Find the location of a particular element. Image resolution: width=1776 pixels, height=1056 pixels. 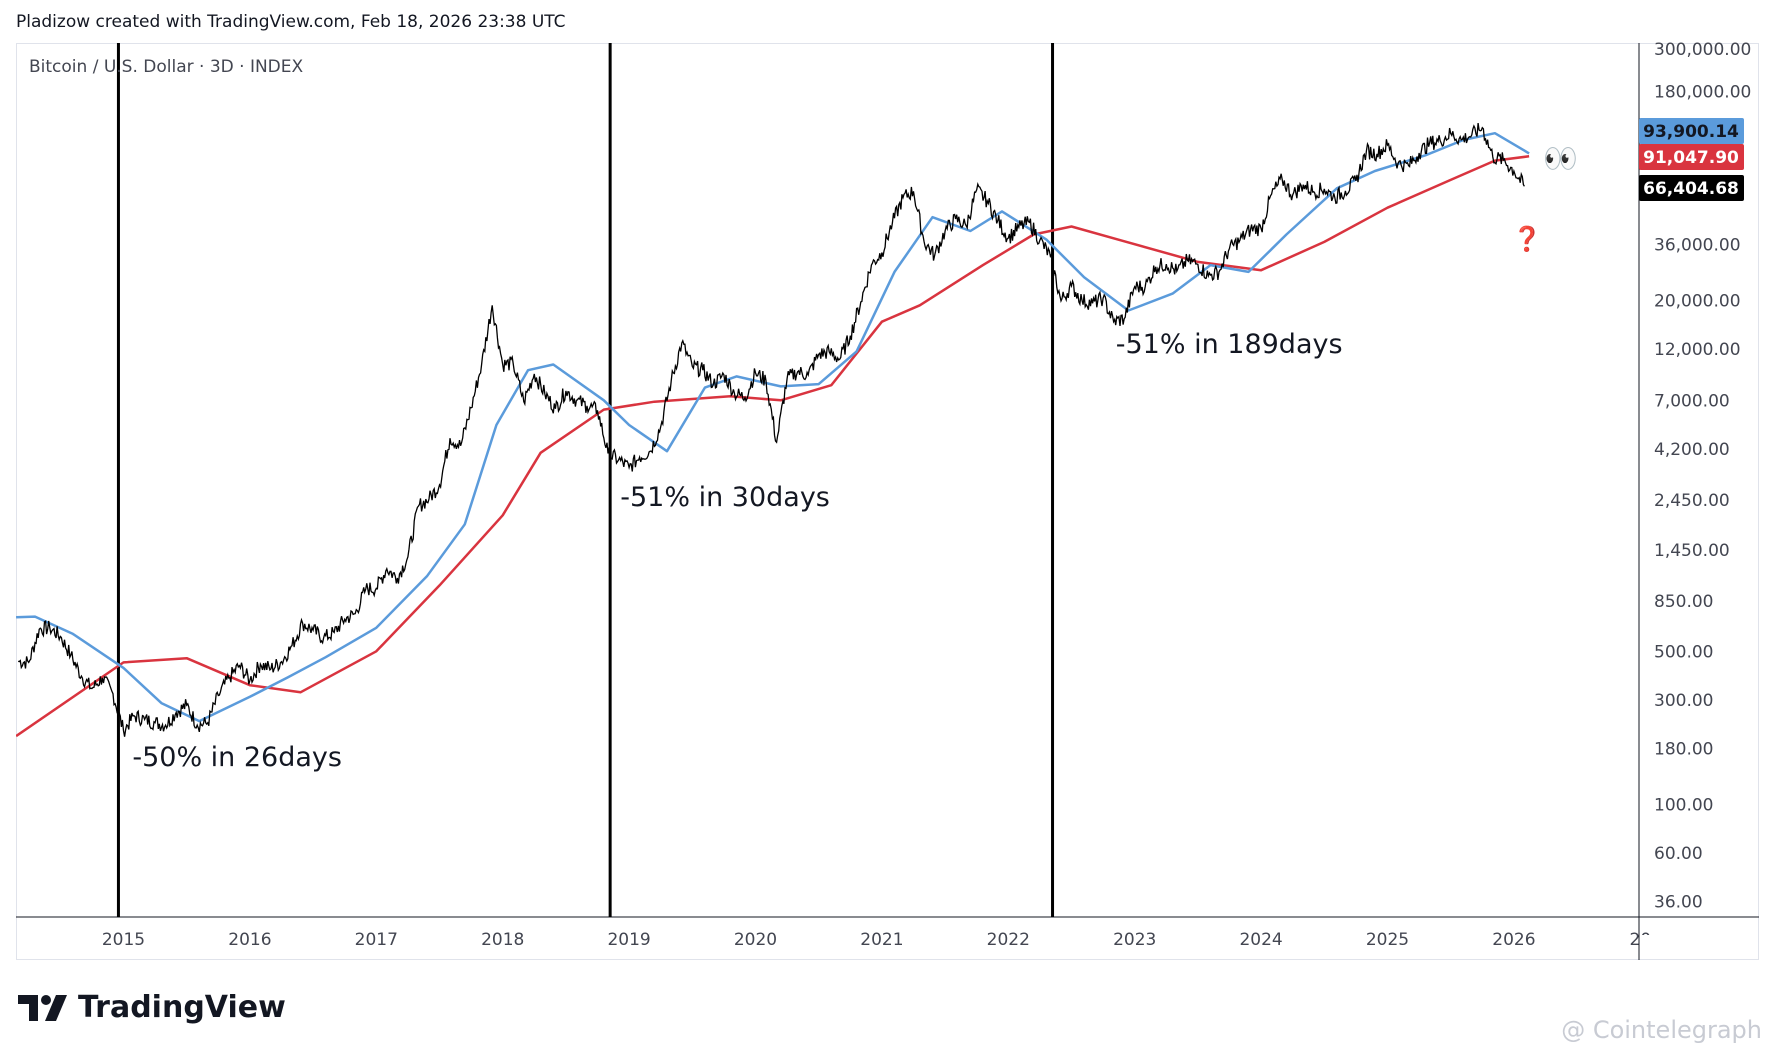

tradingview-logo-icon is located at coordinates (42, 1007).